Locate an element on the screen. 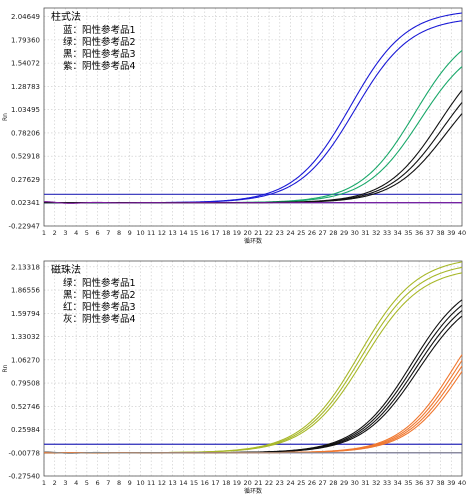  x-tick-label: 19 is located at coordinates (237, 233).